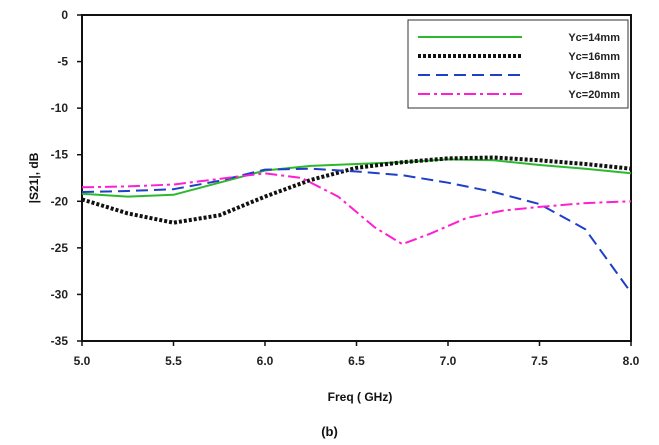  Describe the element at coordinates (360, 397) in the screenshot. I see `x-axis-label: Freq ( GHz)` at that location.